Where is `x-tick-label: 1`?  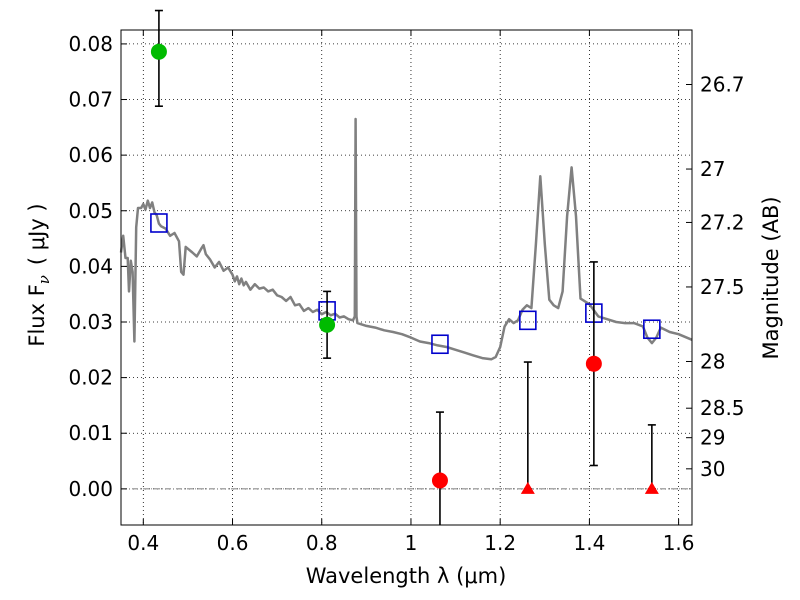 x-tick-label: 1 is located at coordinates (411, 543).